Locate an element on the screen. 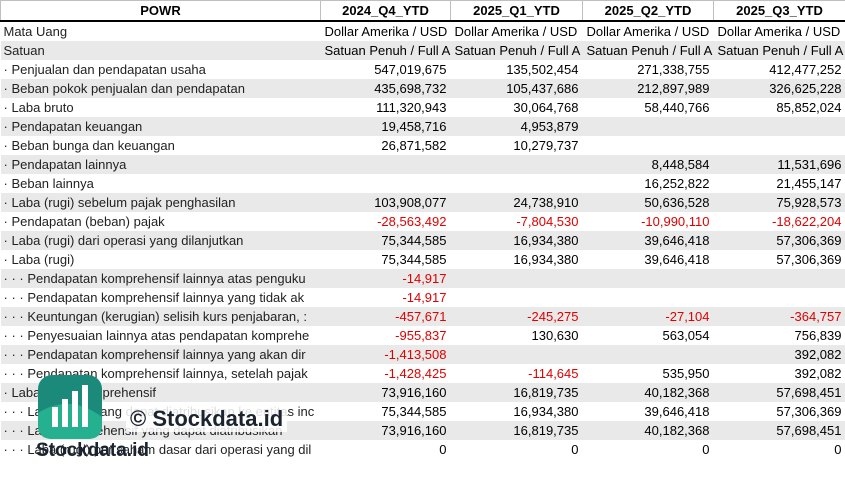 The width and height of the screenshot is (845, 481). cell: 271,338,755 is located at coordinates (673, 69).